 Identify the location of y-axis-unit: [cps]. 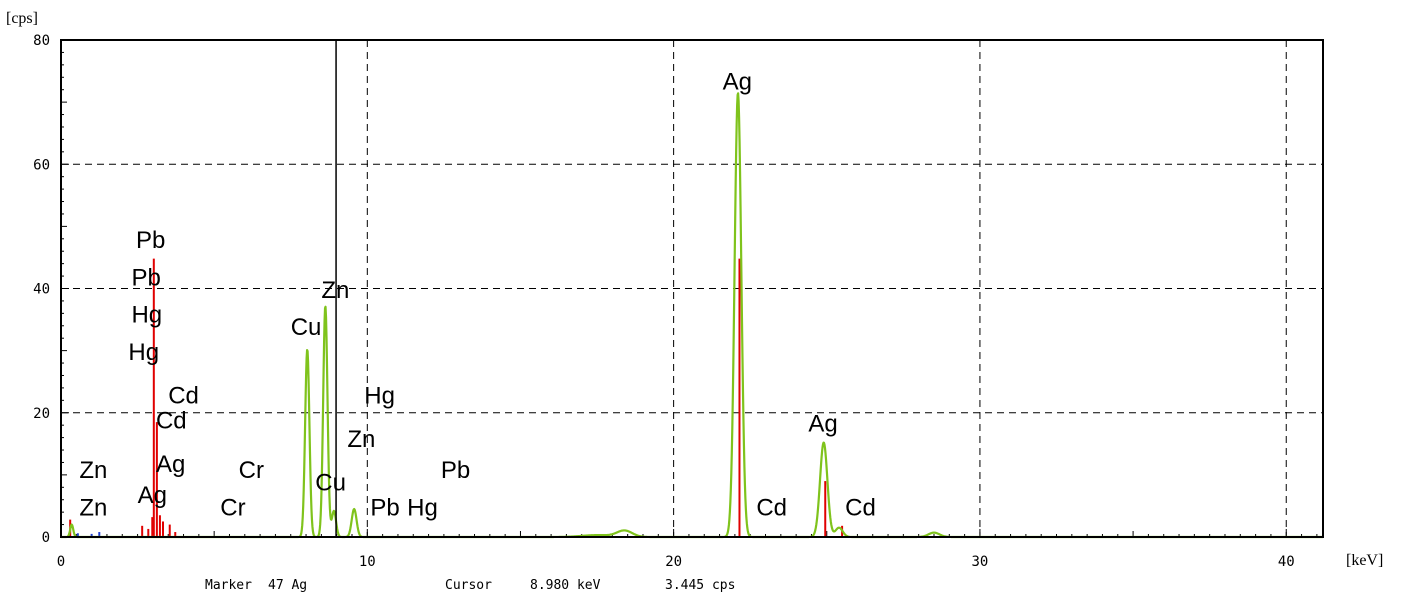
(22, 18).